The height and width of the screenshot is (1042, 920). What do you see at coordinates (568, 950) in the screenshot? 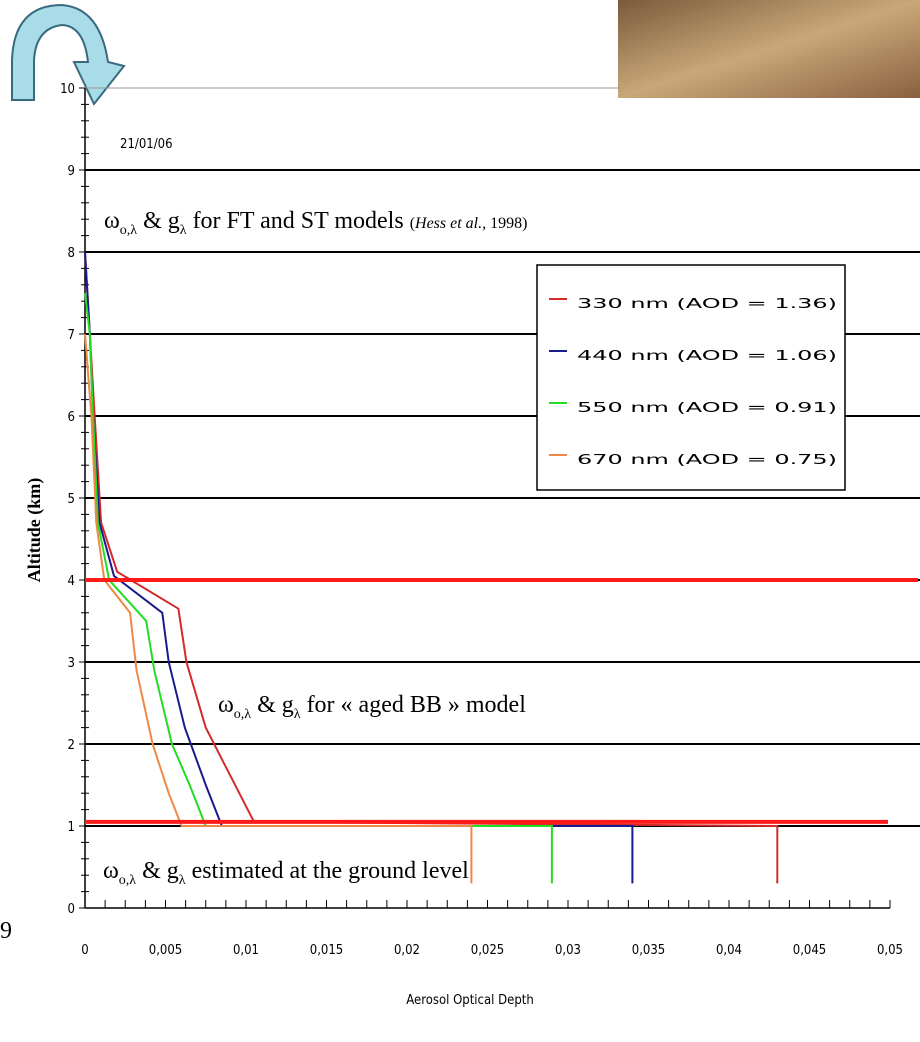
I see `x-tick-label: 0,03` at bounding box center [568, 950].